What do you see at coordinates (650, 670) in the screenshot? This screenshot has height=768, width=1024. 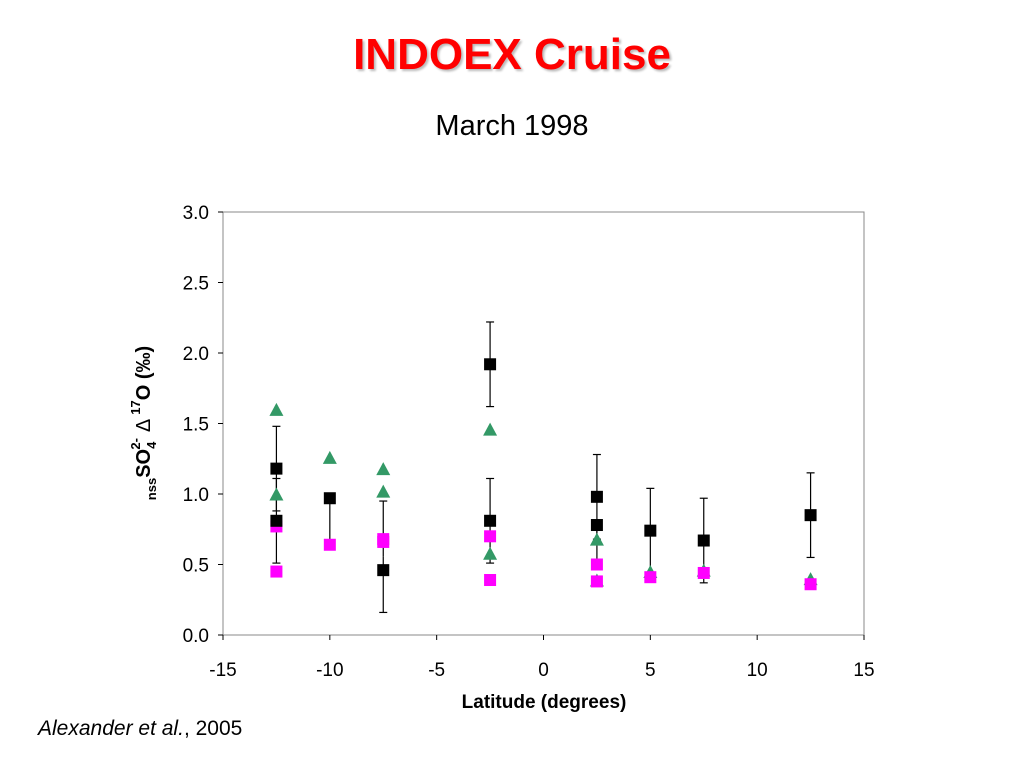 I see `x-tick-label: 5` at bounding box center [650, 670].